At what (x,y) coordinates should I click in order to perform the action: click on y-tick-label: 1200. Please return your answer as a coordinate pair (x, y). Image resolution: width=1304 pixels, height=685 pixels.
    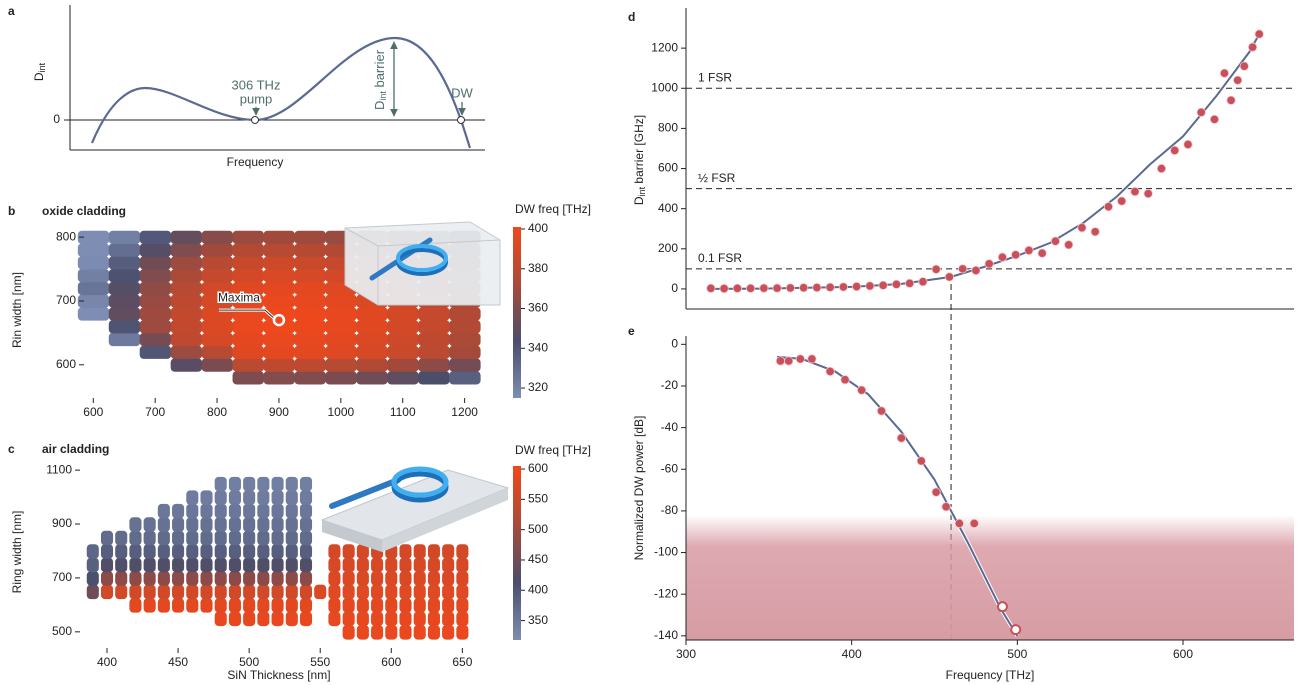
    Looking at the image, I should click on (664, 47).